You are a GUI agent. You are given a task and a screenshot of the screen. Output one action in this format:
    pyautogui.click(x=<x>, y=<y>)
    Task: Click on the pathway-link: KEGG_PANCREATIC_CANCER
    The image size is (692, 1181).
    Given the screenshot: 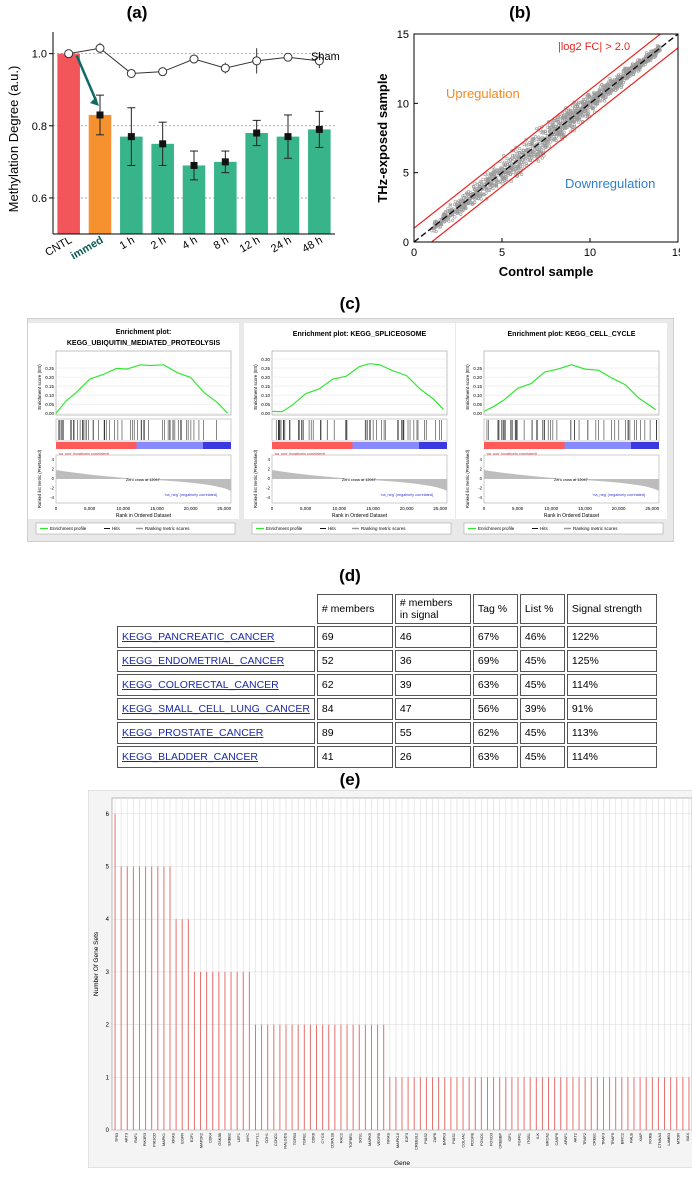 What is the action you would take?
    pyautogui.click(x=216, y=637)
    